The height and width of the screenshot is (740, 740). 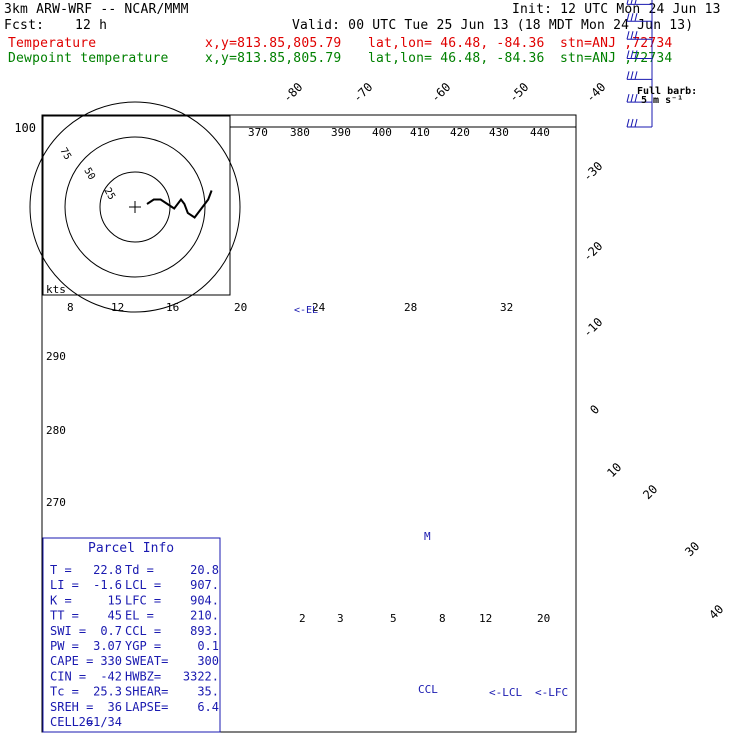 I want to click on temperature-legend-latlon: lat,lon= 46.48, -84.36, so click(x=456, y=43).